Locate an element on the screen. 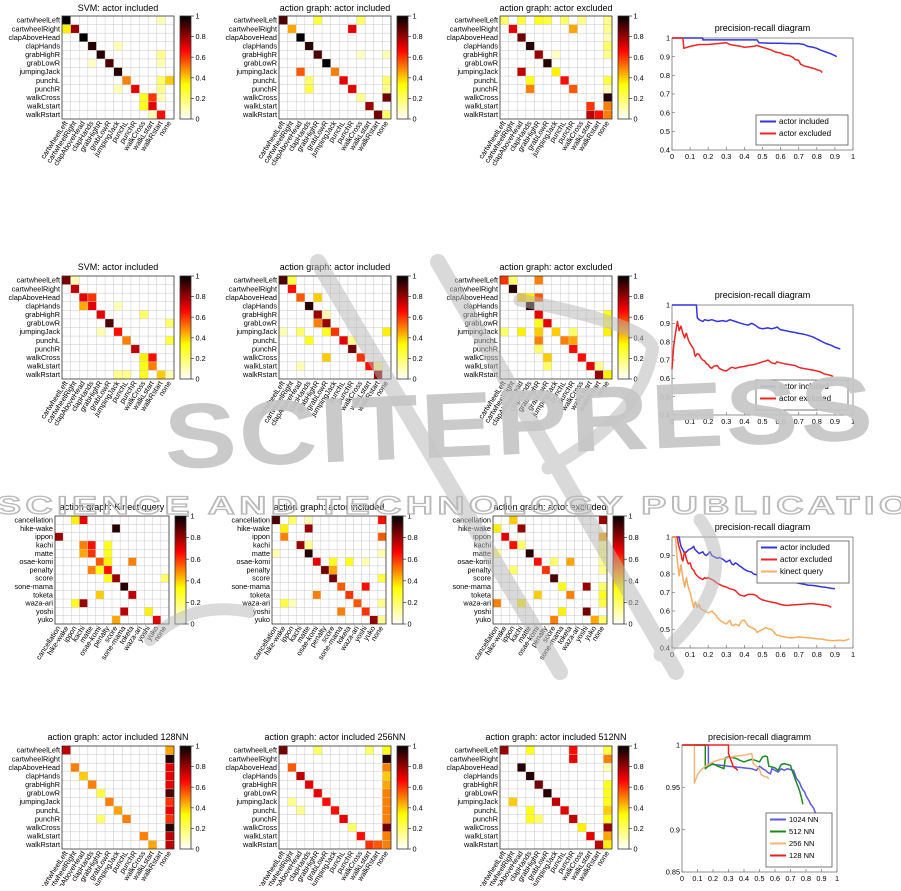 The image size is (901, 891). row-label: penalty is located at coordinates (41, 569).